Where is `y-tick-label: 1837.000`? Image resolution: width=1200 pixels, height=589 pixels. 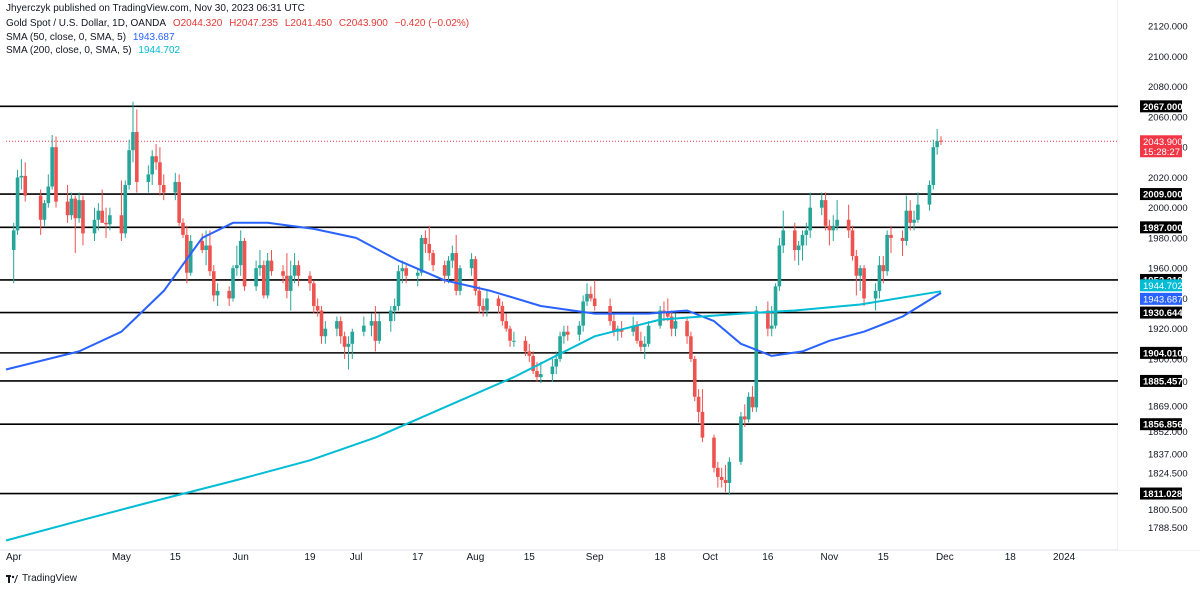
y-tick-label: 1837.000 is located at coordinates (1168, 455).